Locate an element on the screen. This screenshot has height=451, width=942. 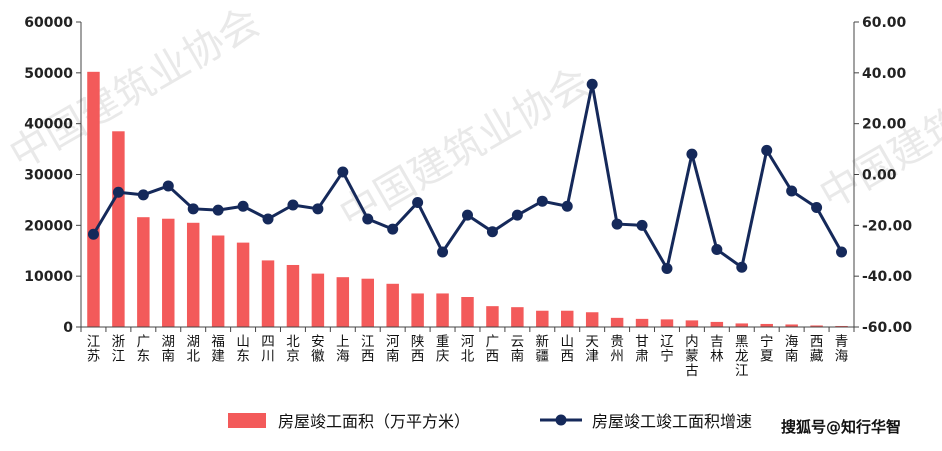
y-right-tick-label: 40.00 is located at coordinates (884, 74).